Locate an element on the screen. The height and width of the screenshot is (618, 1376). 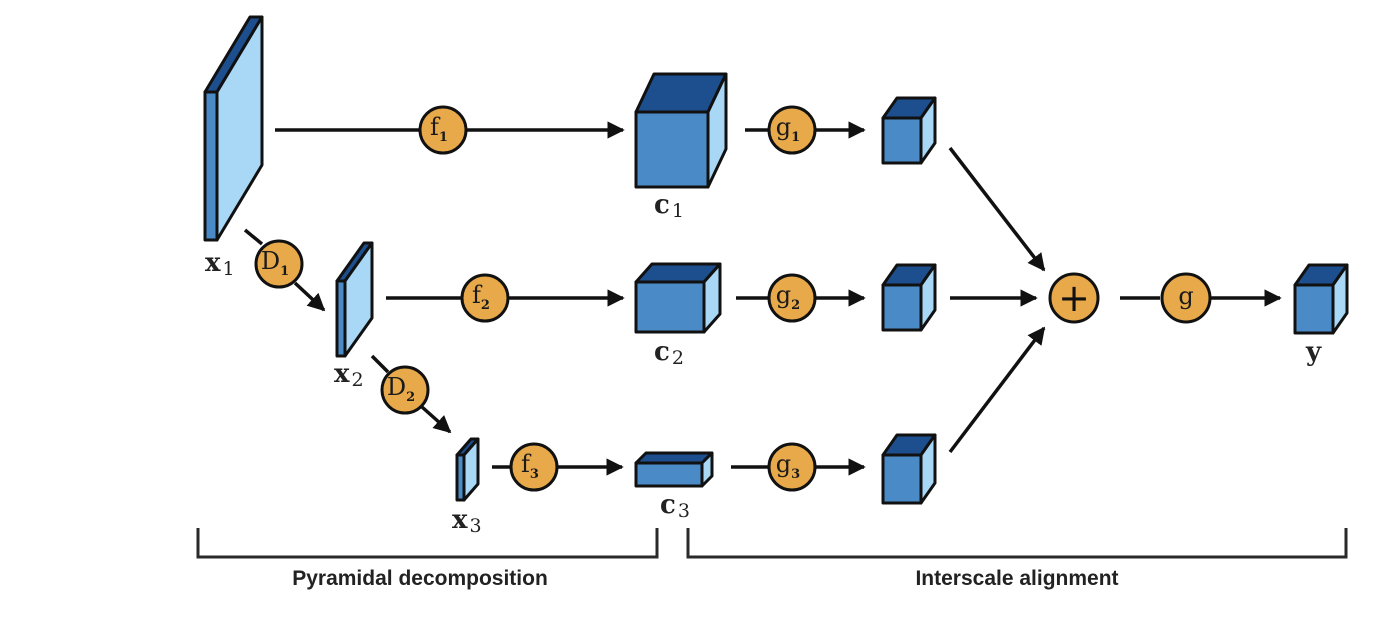
operator-f1: f1 is located at coordinates (443, 130).